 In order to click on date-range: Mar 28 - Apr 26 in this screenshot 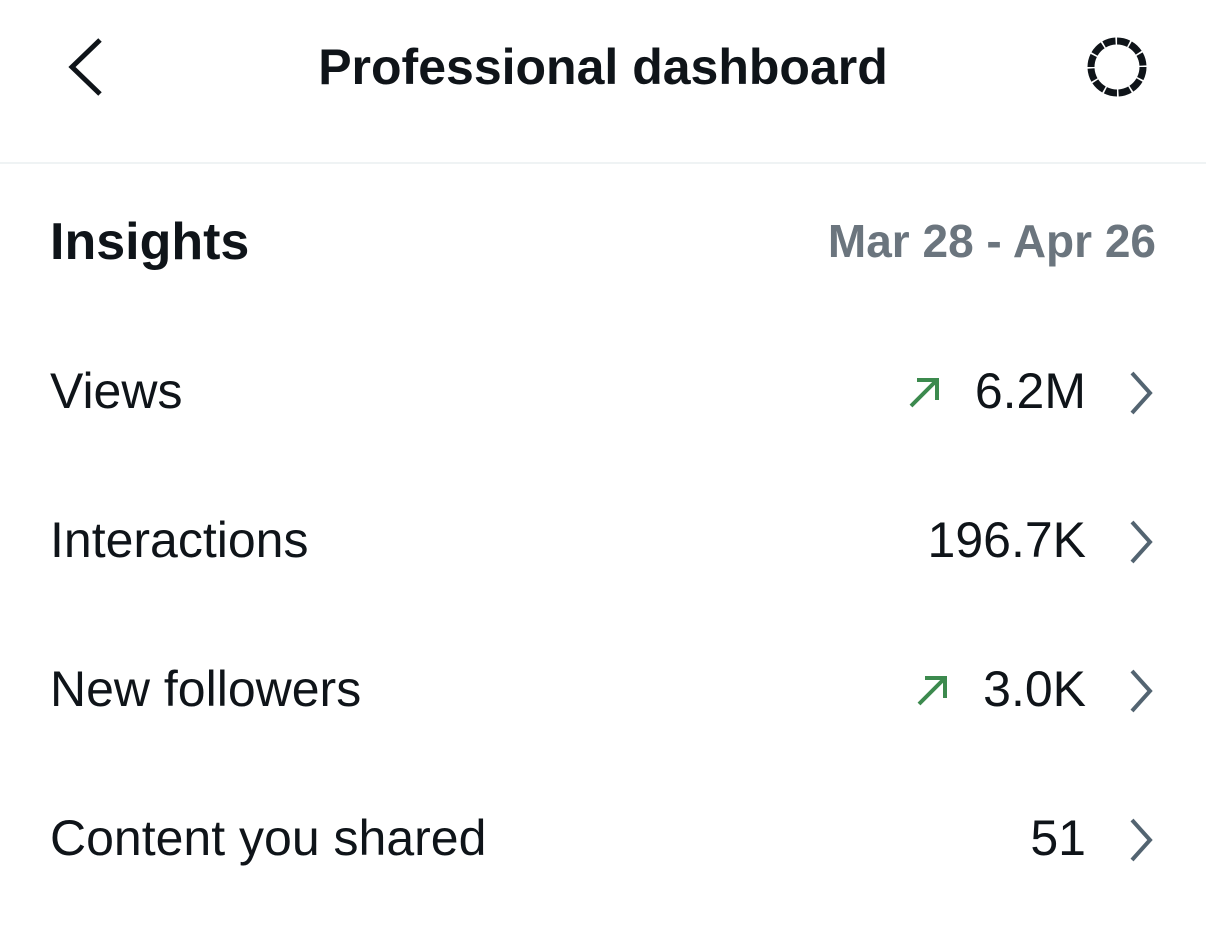, I will do `click(991, 241)`.